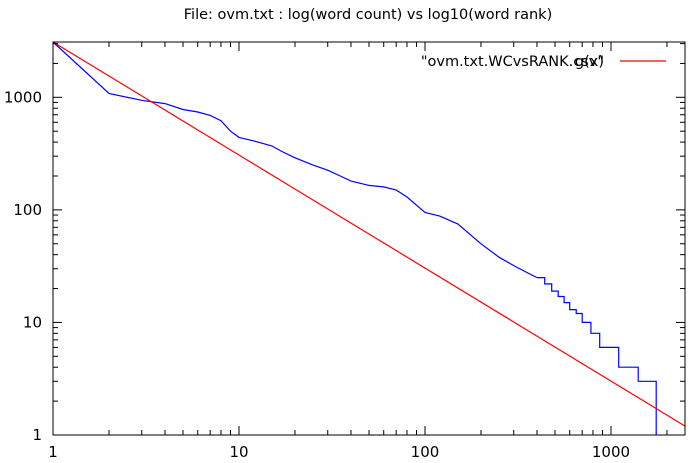 The image size is (700, 463). What do you see at coordinates (512, 62) in the screenshot?
I see `legend-entry-1-label: "ovm.txt.WCvsRANK.csv"` at bounding box center [512, 62].